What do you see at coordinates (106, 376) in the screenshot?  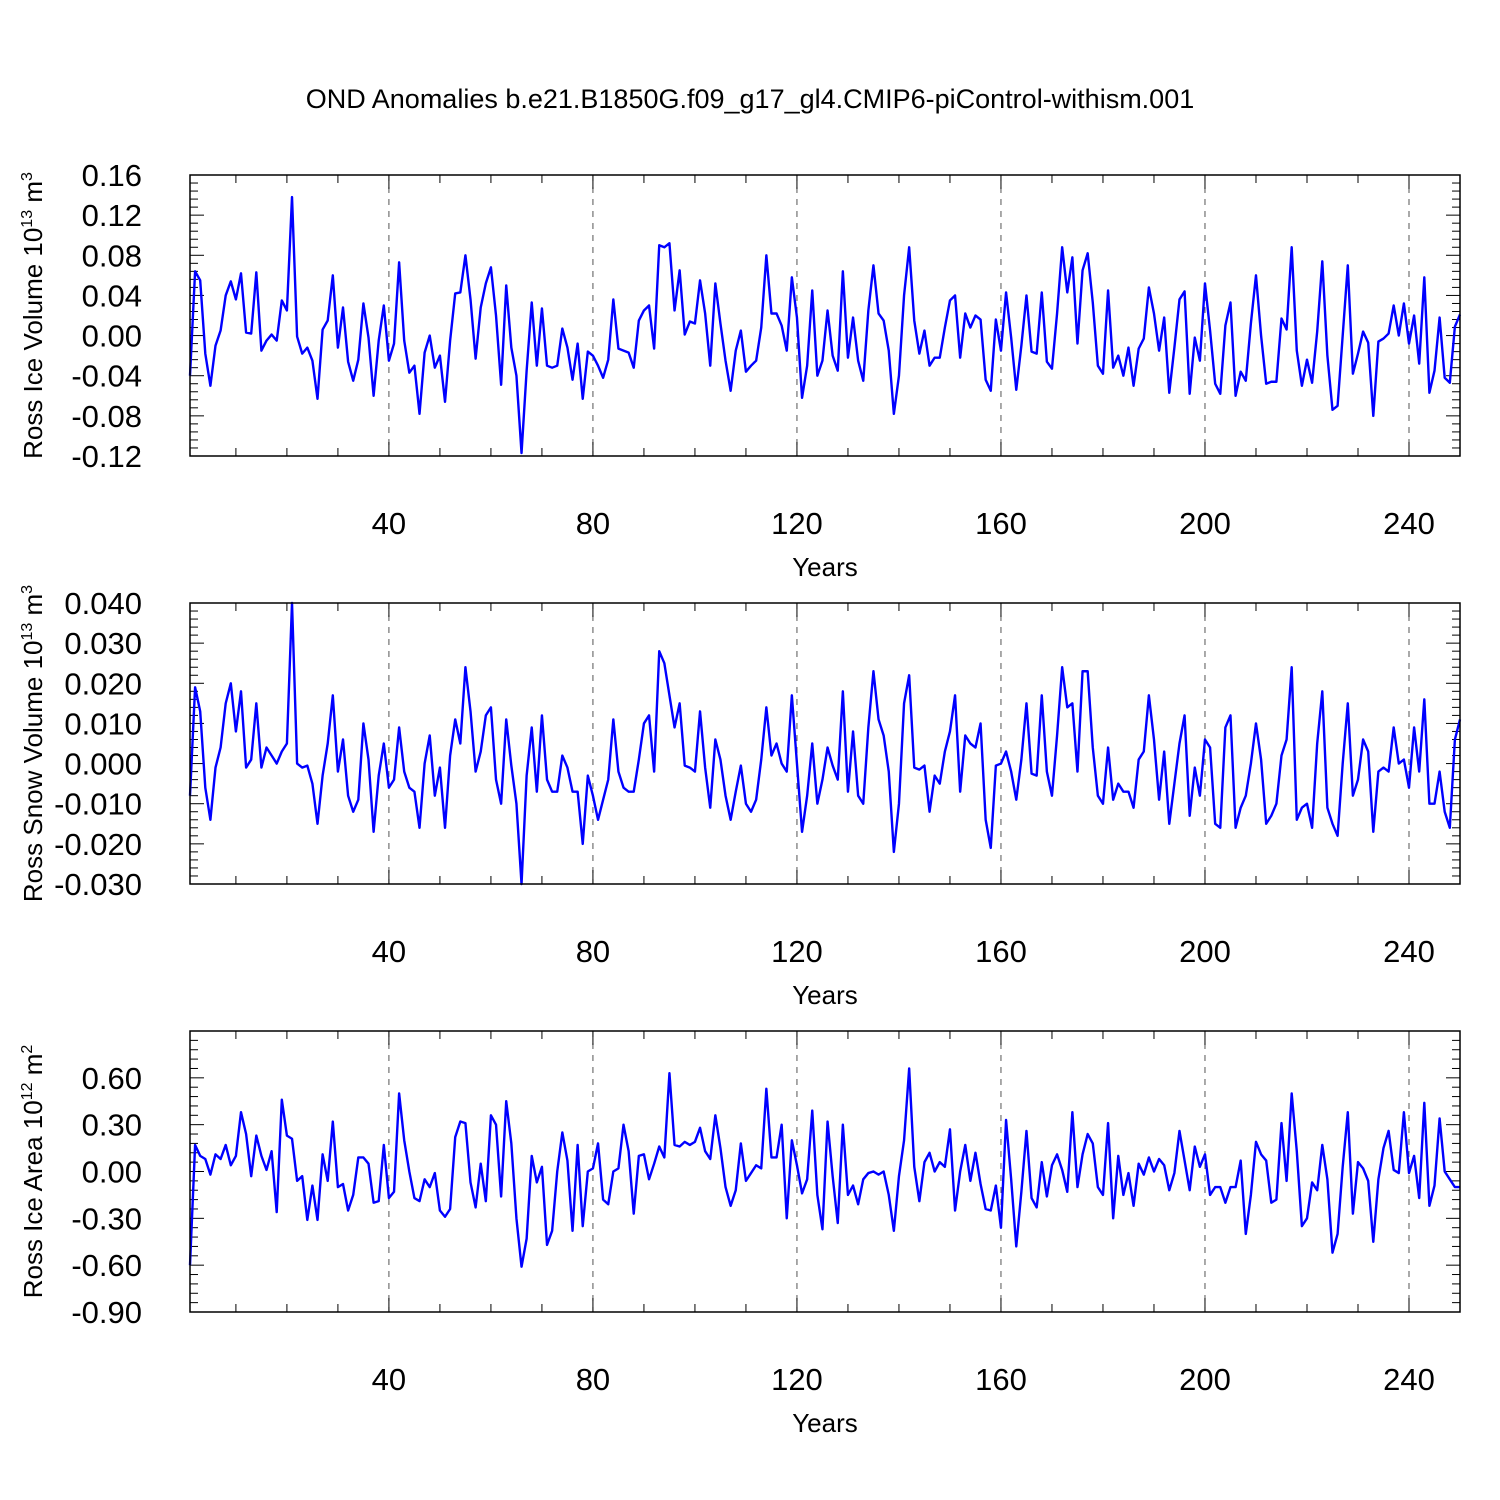 I see `y-tick-label: -0.04` at bounding box center [106, 376].